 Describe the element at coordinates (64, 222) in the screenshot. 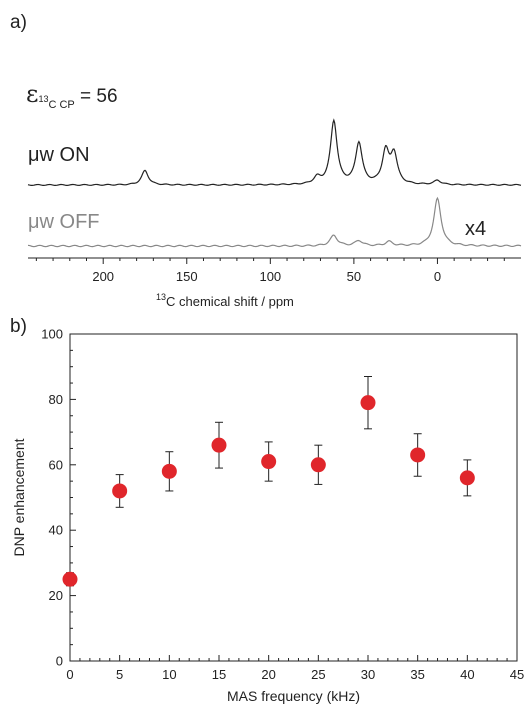

I see `trace-off-label: μw OFF` at that location.